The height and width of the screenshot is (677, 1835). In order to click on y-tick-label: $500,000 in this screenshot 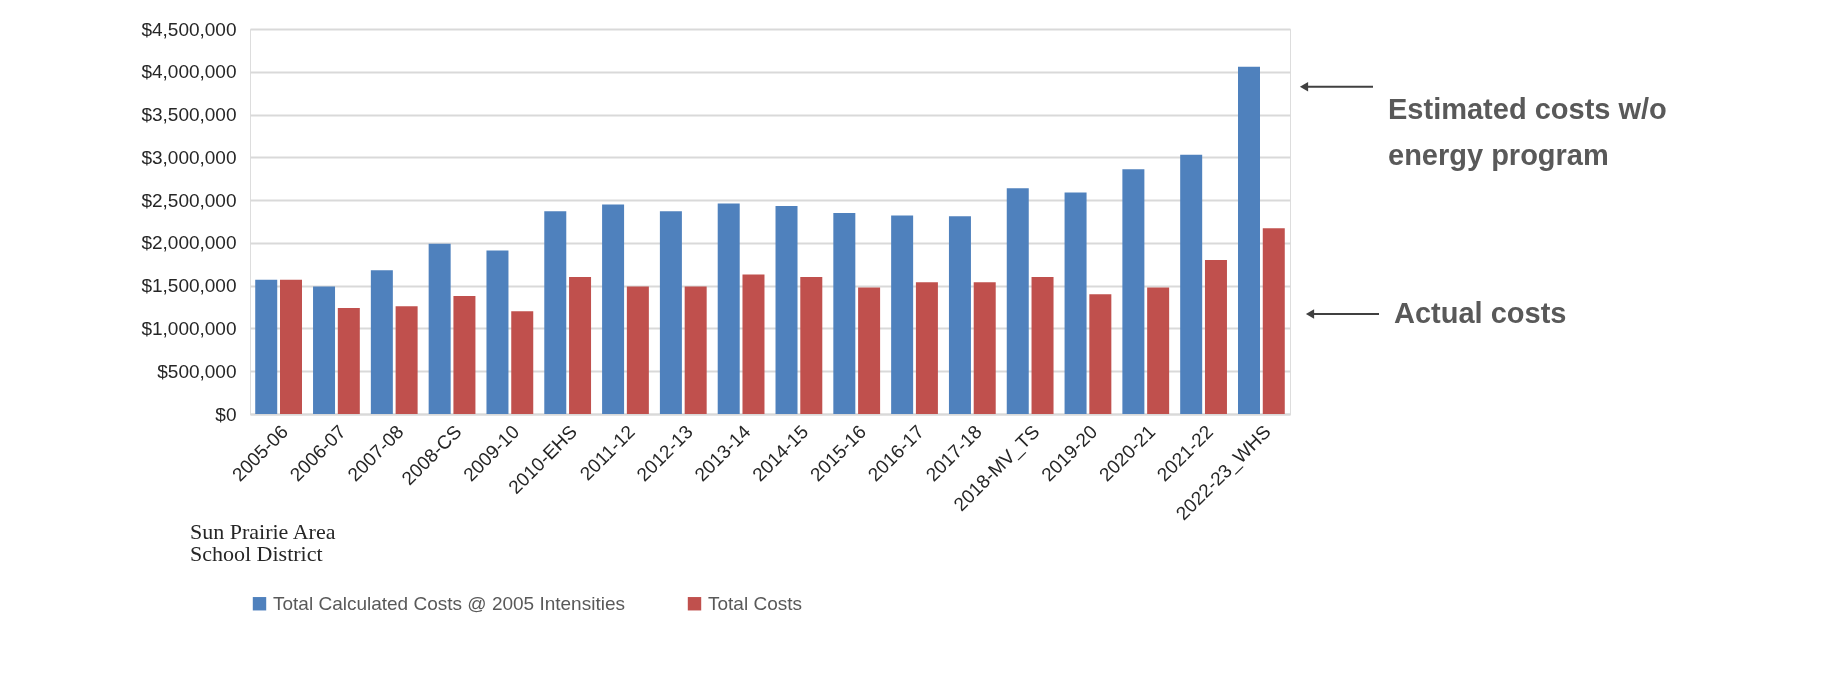, I will do `click(197, 371)`.